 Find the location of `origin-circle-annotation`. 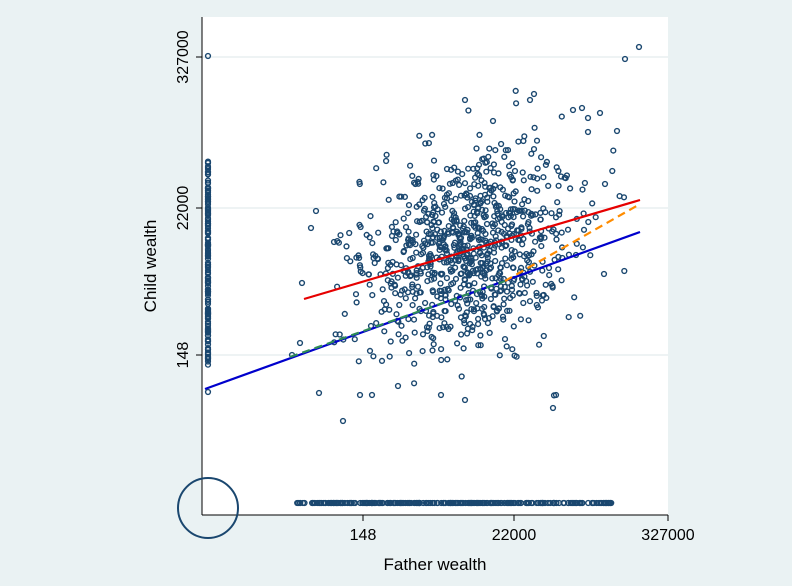

origin-circle-annotation is located at coordinates (208, 508).